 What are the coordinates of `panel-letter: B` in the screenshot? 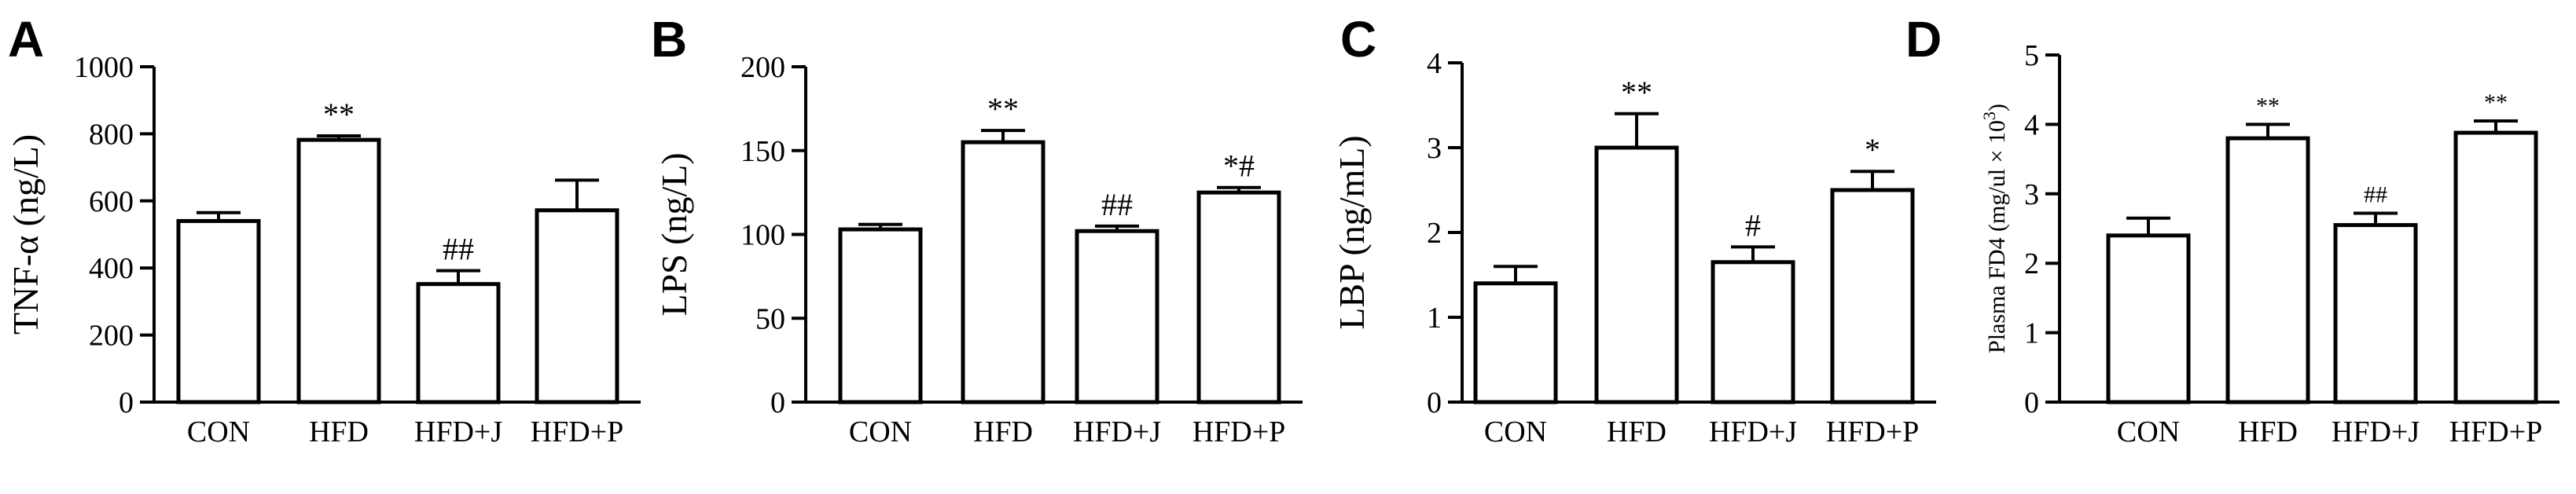 It's located at (669, 40).